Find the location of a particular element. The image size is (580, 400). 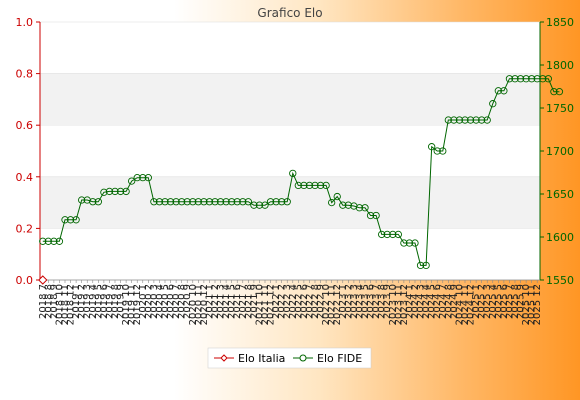

x-tick-label: 2022 11 is located at coordinates (332, 304).